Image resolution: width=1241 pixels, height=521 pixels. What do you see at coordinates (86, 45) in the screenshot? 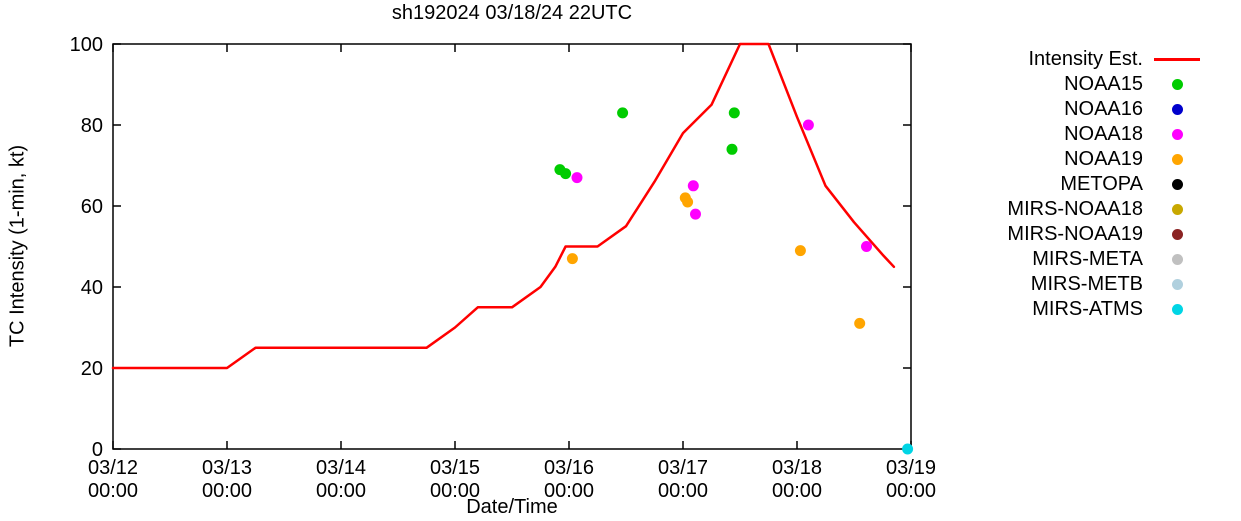
I see `y-tick-label: 100` at bounding box center [86, 45].